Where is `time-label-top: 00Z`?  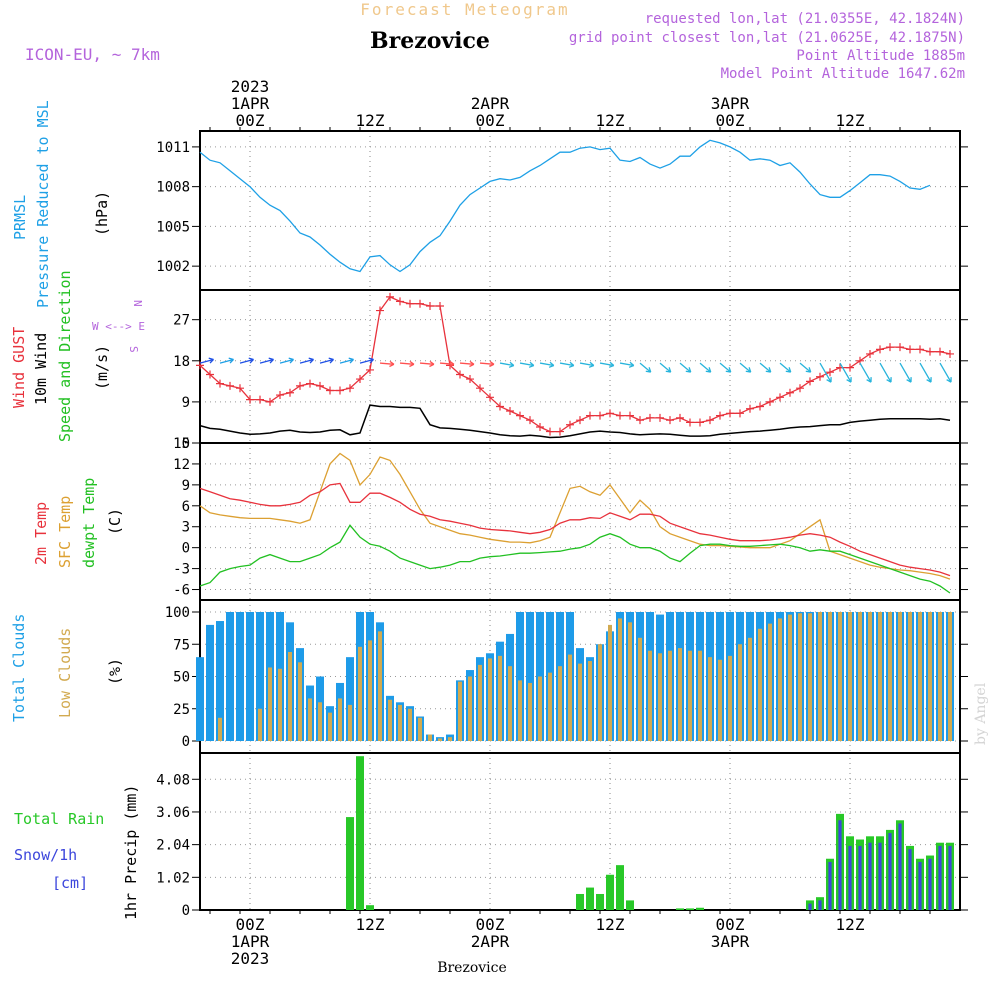
time-label-top: 00Z is located at coordinates (250, 120).